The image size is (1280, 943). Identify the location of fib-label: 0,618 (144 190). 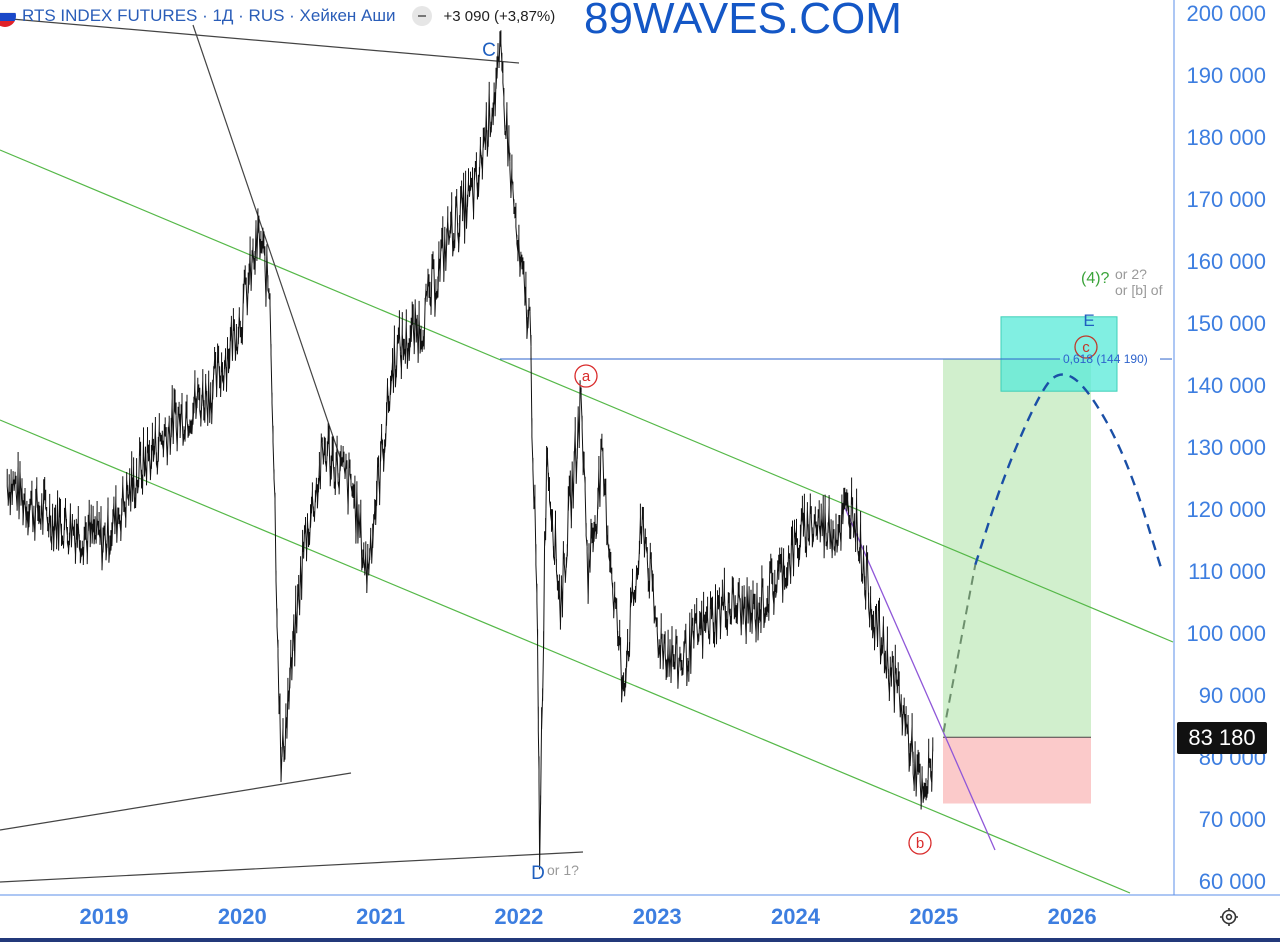
(1105, 359).